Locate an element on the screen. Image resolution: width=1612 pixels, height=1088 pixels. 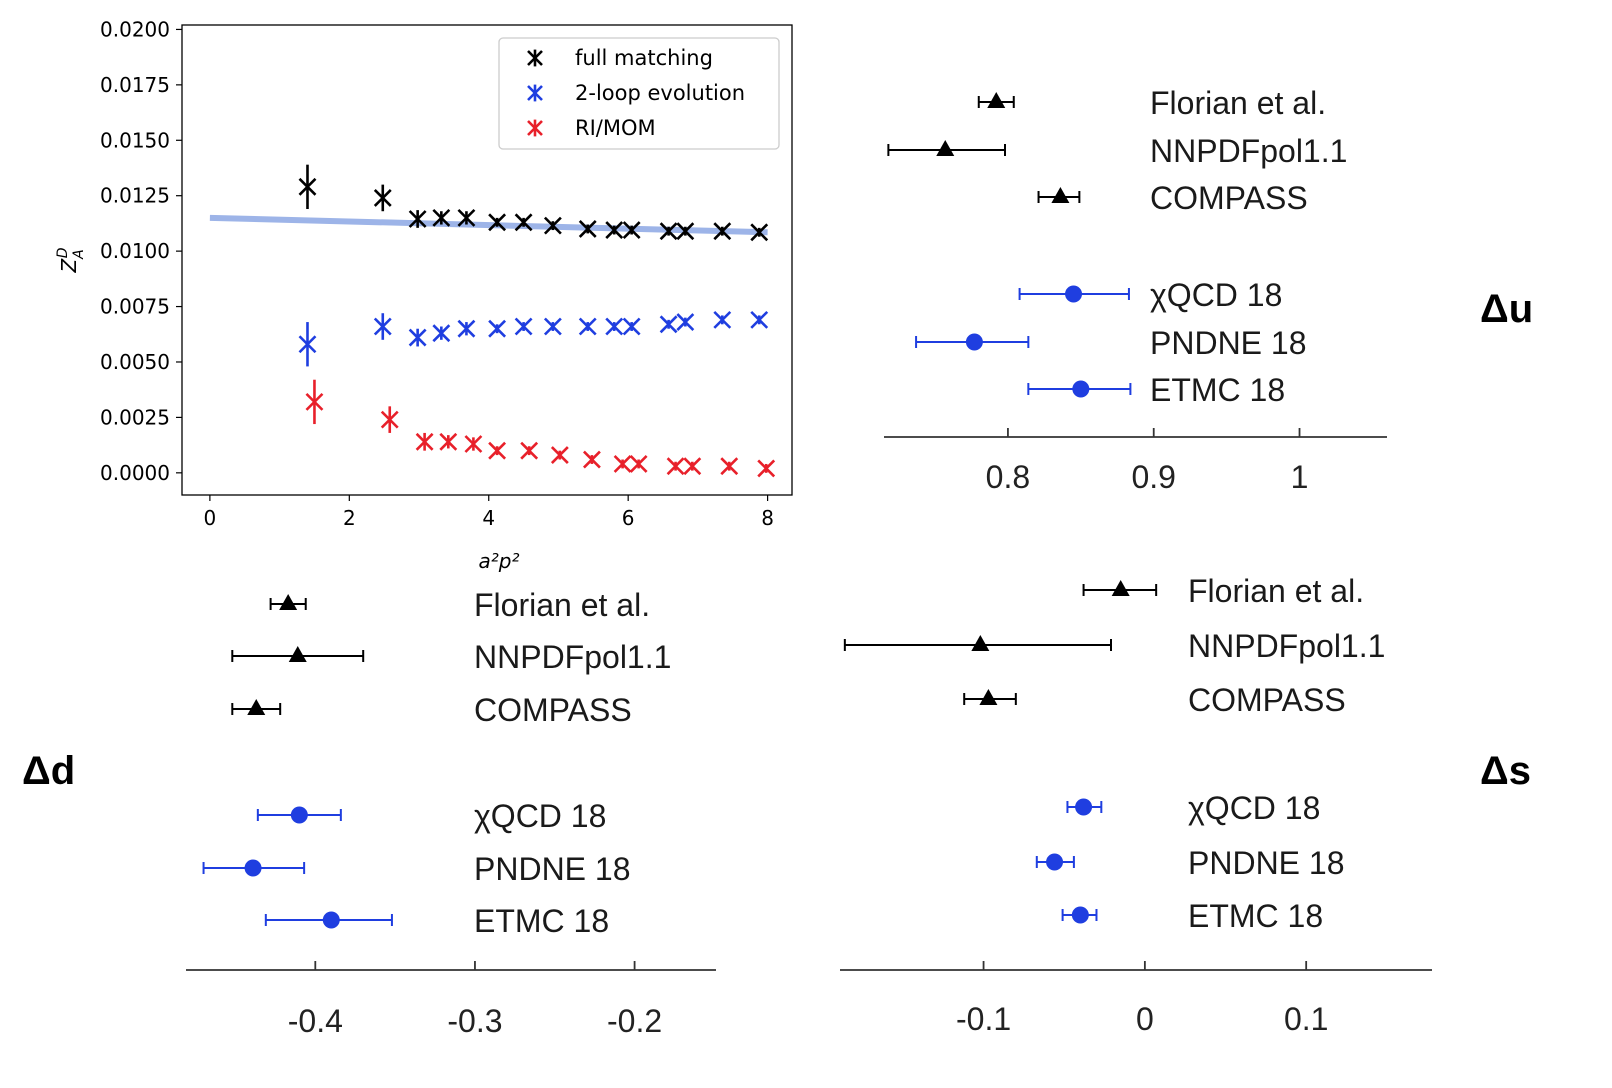
fit-line is located at coordinates (488, 225).